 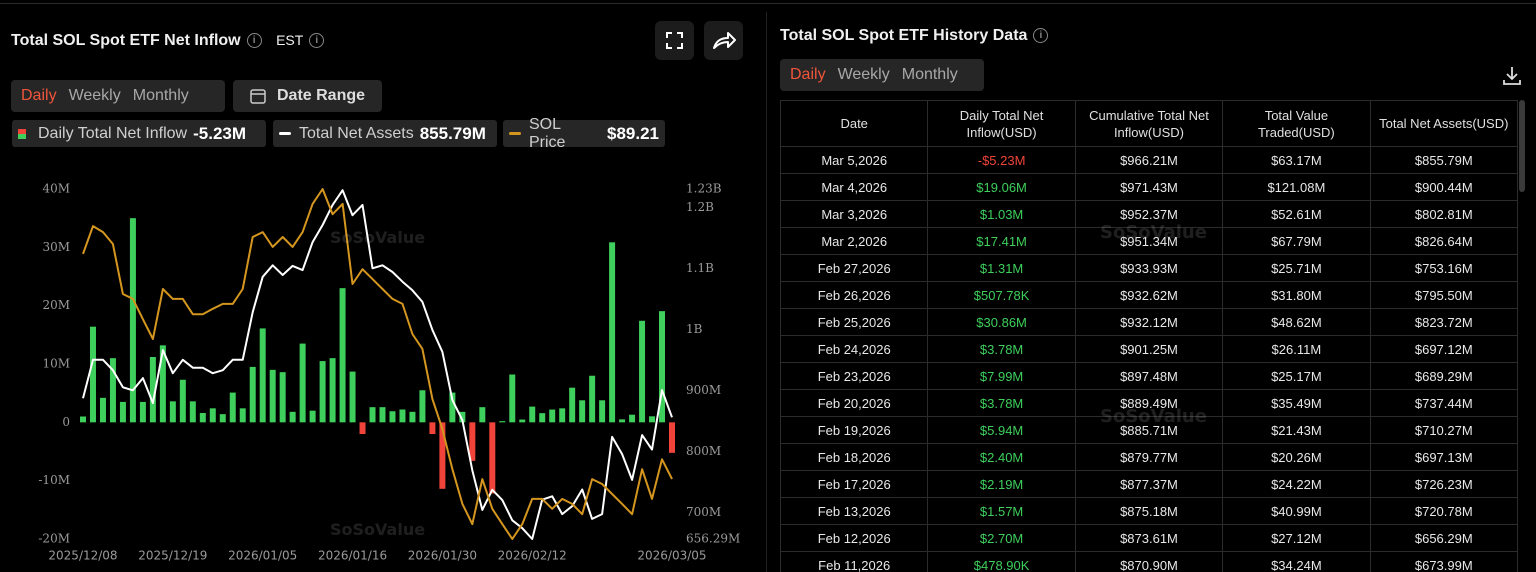 What do you see at coordinates (854, 538) in the screenshot?
I see `table-cell: Feb 12,2026` at bounding box center [854, 538].